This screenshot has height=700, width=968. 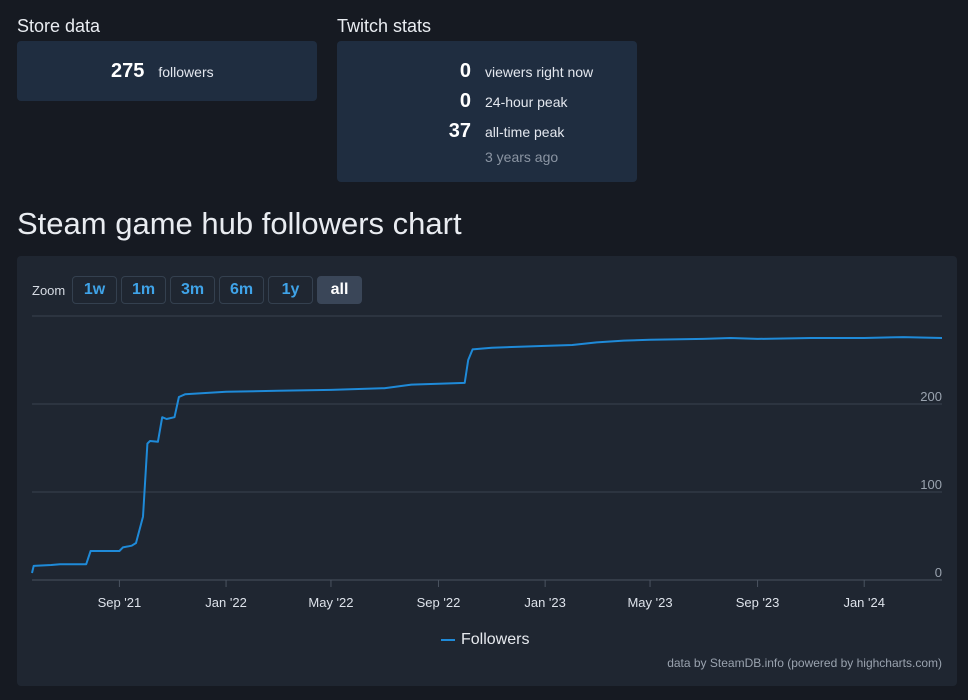 What do you see at coordinates (539, 72) in the screenshot?
I see `viewers-label: viewers right now` at bounding box center [539, 72].